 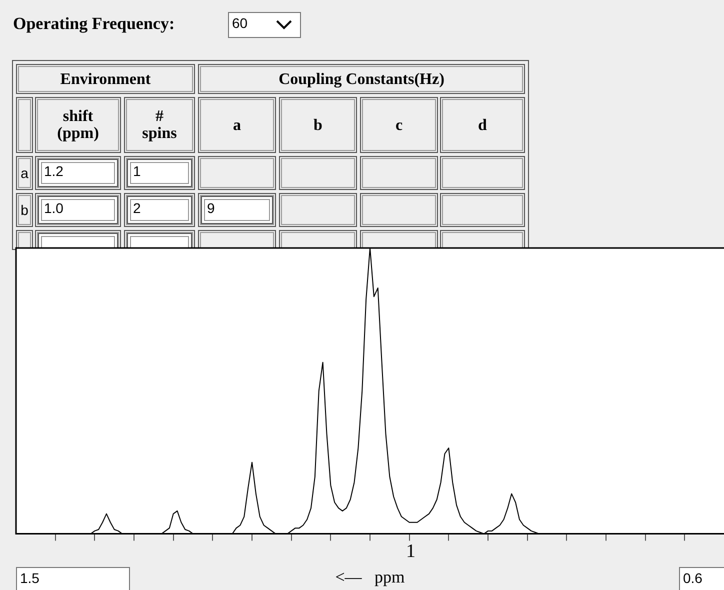 I want to click on text: # spins, so click(x=159, y=125).